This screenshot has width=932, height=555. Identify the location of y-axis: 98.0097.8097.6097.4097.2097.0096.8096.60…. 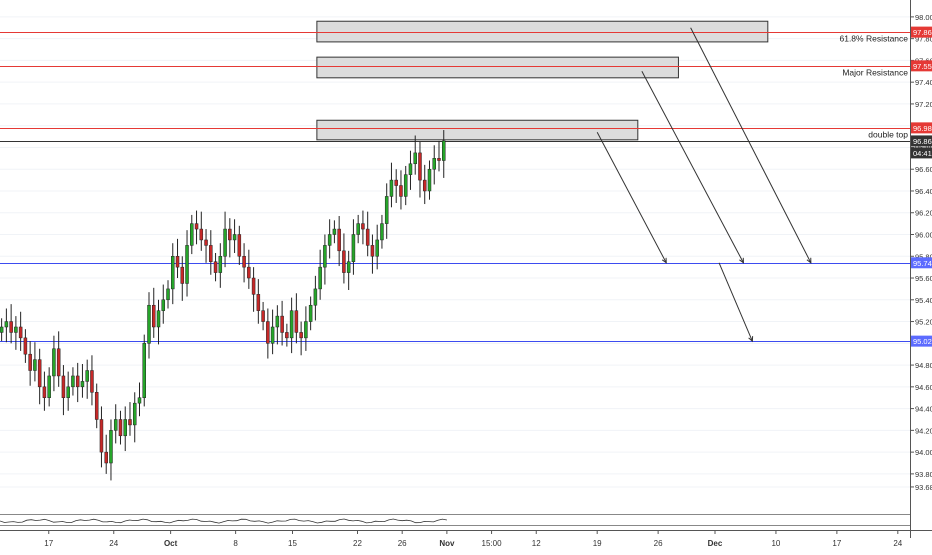
(921, 252).